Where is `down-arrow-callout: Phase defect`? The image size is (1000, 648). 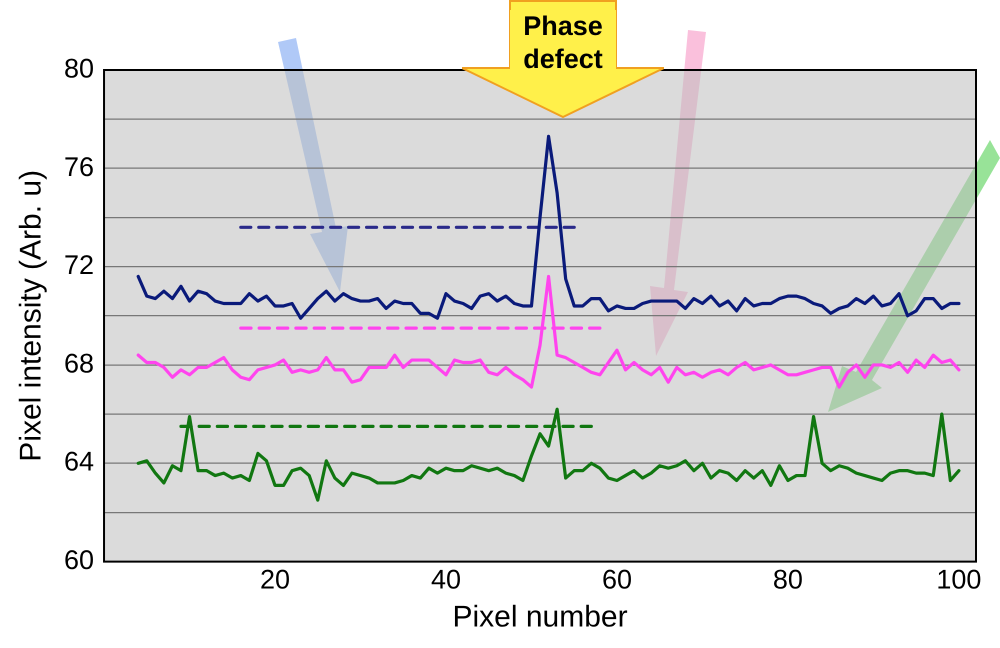
down-arrow-callout: Phase defect is located at coordinates (563, 59).